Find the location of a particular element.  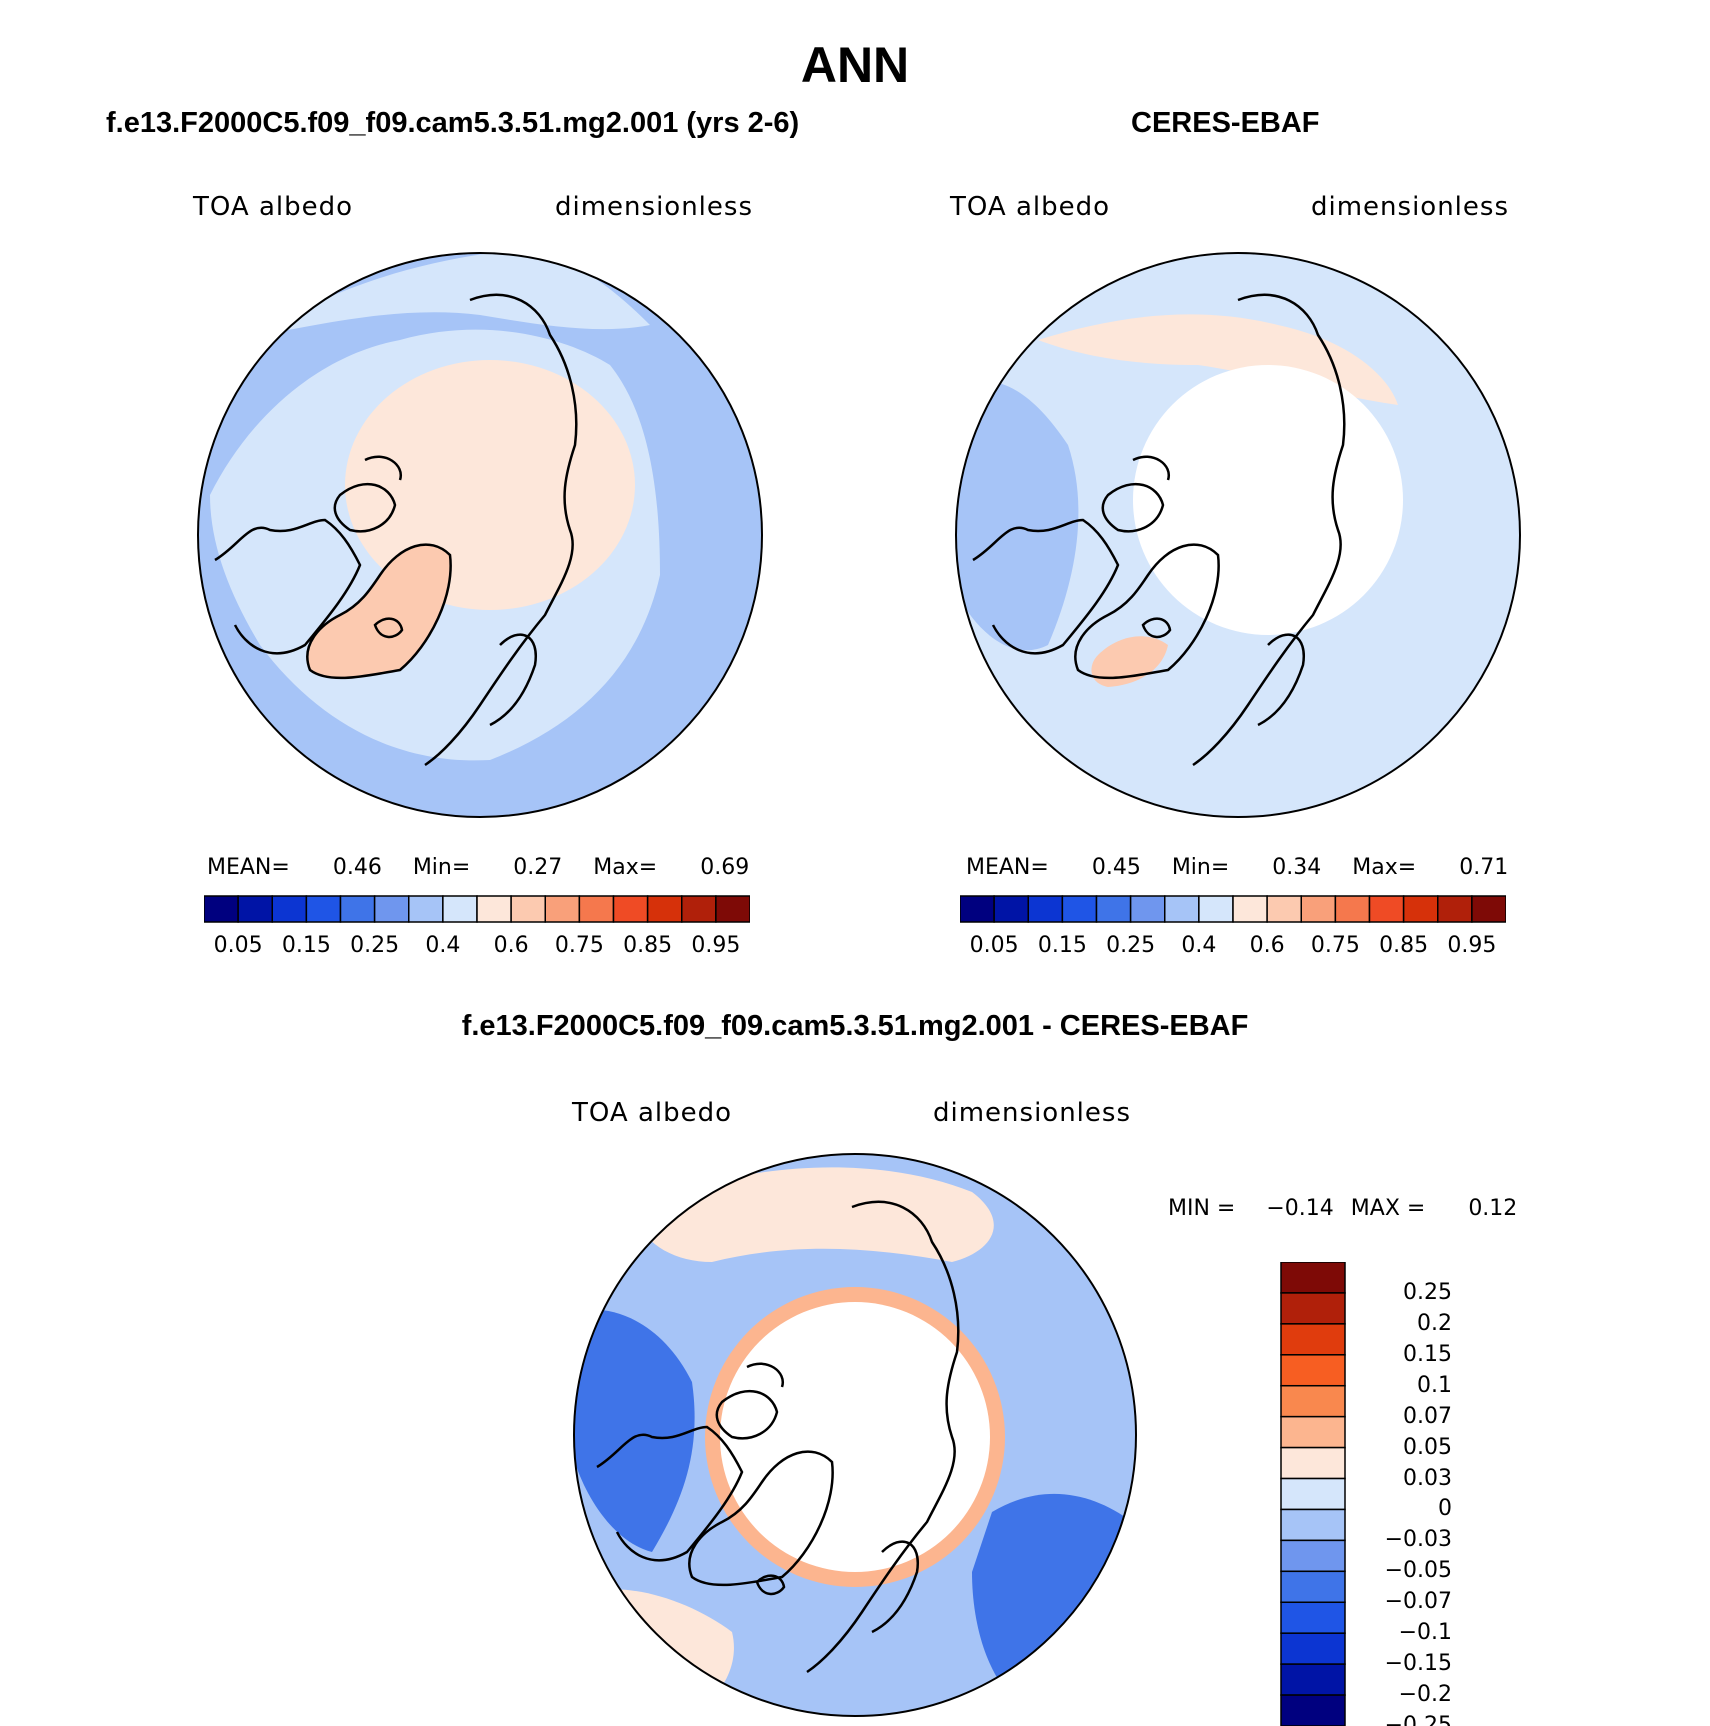

model-colorbar-labels: 0.05 0.15 0.25 0.4 0.6 0.75 0.85 0.95 is located at coordinates (477, 948).